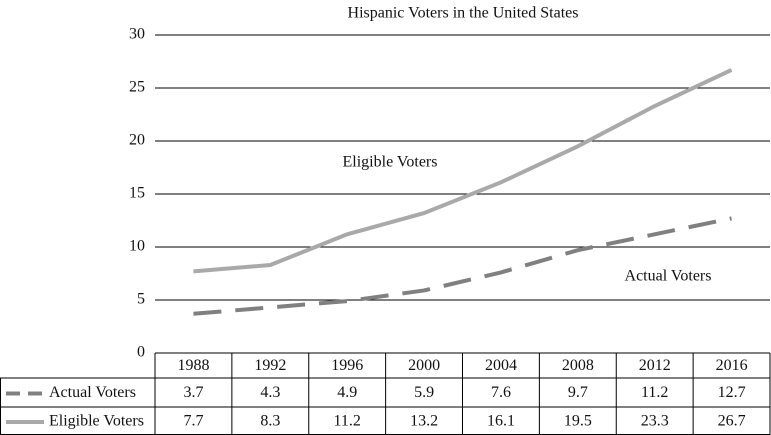  I want to click on x-tick-label: 1992, so click(270, 365).